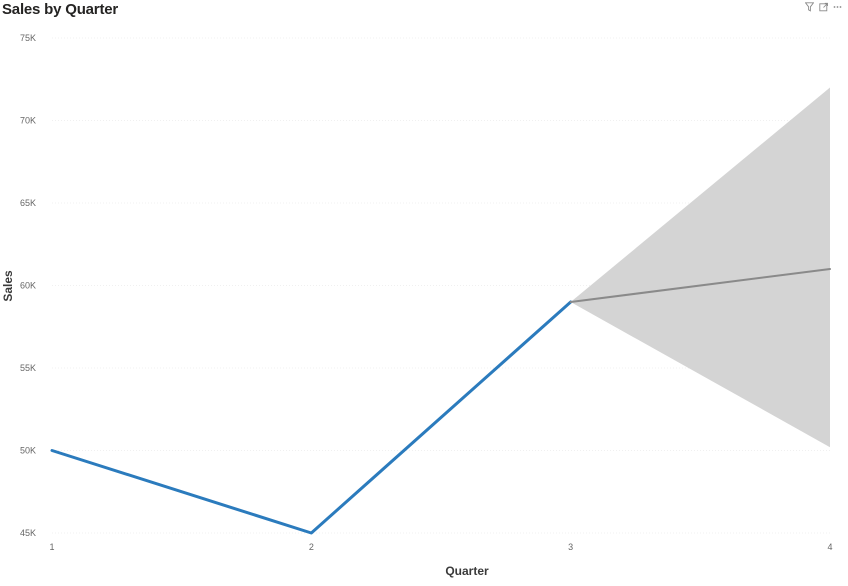 The width and height of the screenshot is (848, 586). Describe the element at coordinates (28, 368) in the screenshot. I see `y-tick-label: 55K` at that location.